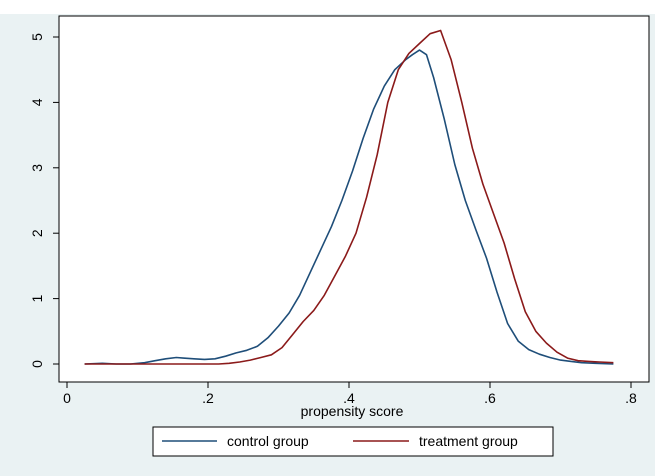  What do you see at coordinates (37, 233) in the screenshot?
I see `y-tick-label: 2` at bounding box center [37, 233].